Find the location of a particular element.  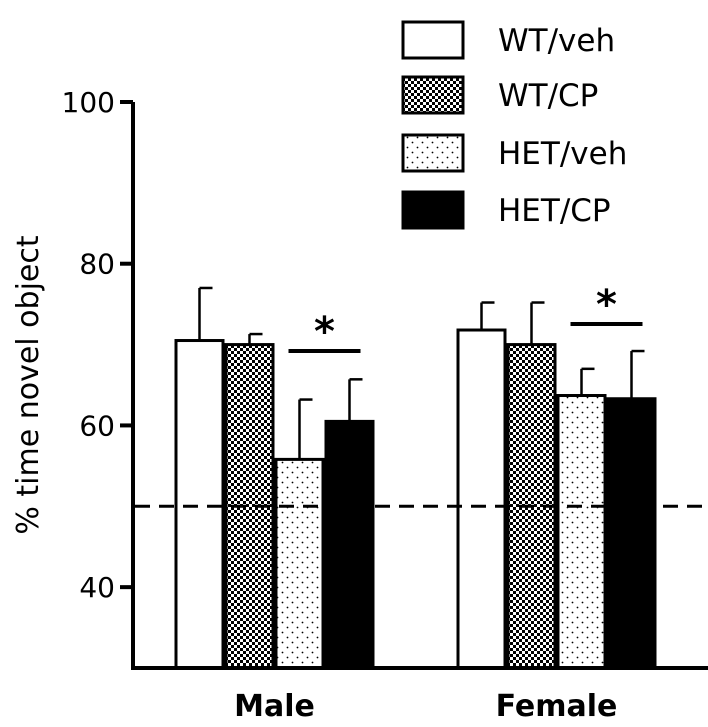

legend-item-wt-veh: WT/veh is located at coordinates (508, 40).